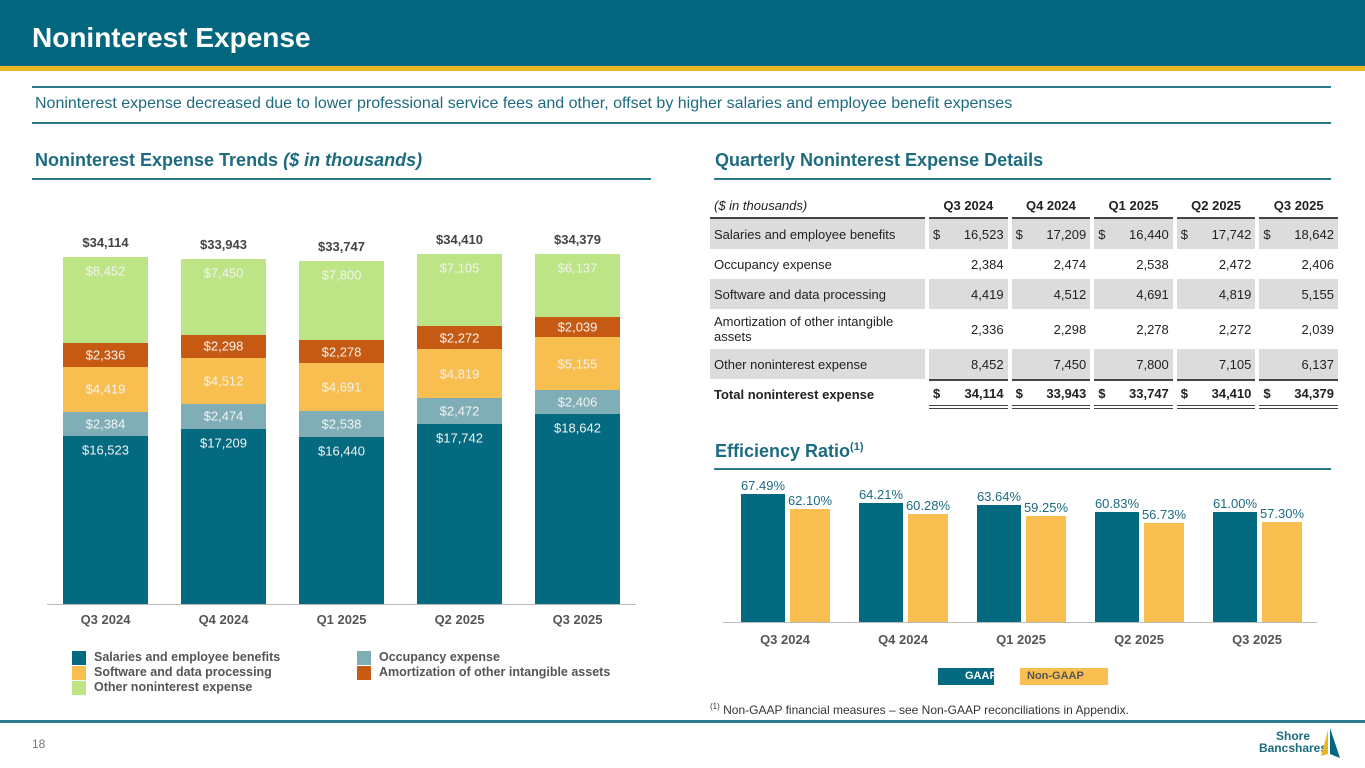 The width and height of the screenshot is (1365, 768). What do you see at coordinates (1235, 364) in the screenshot?
I see `cell-value: 7,105` at bounding box center [1235, 364].